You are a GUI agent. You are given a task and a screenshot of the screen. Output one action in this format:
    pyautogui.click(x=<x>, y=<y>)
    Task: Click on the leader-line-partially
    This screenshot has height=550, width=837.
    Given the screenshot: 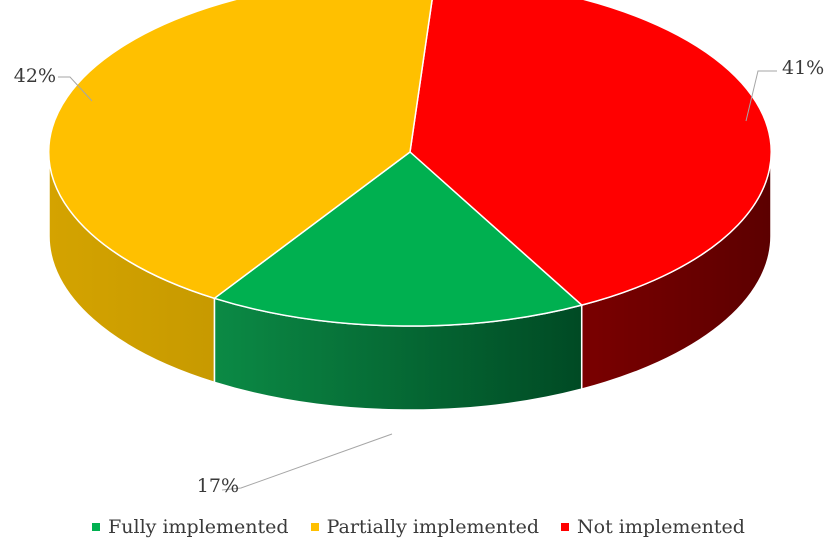 What is the action you would take?
    pyautogui.click(x=75, y=89)
    